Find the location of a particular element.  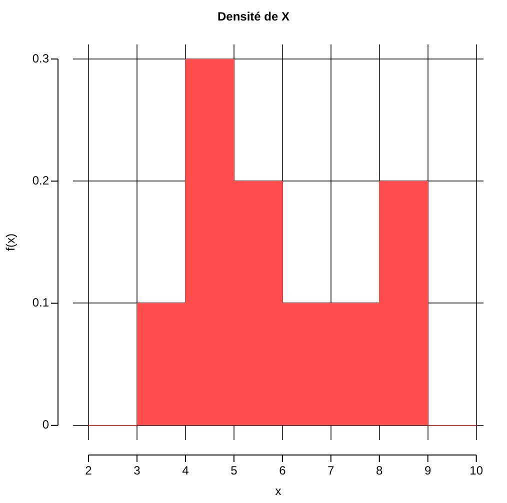

y-tick-label: 0.2 is located at coordinates (41, 180).